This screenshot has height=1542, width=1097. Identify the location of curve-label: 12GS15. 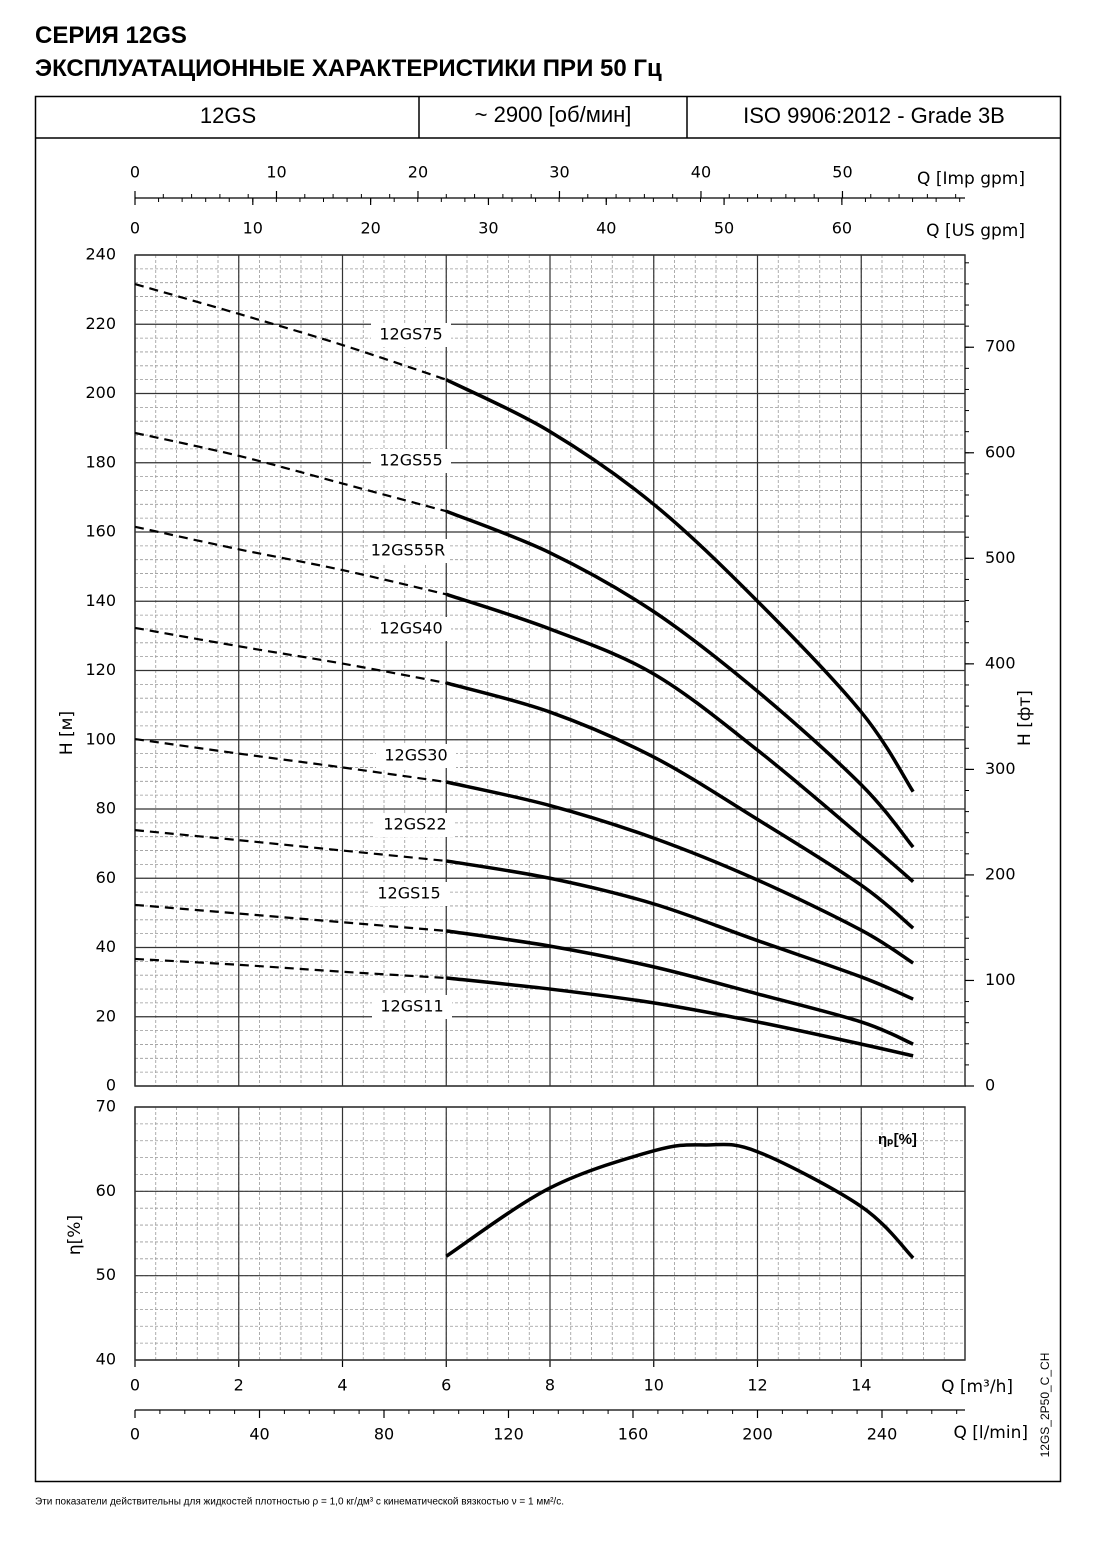
(408, 893).